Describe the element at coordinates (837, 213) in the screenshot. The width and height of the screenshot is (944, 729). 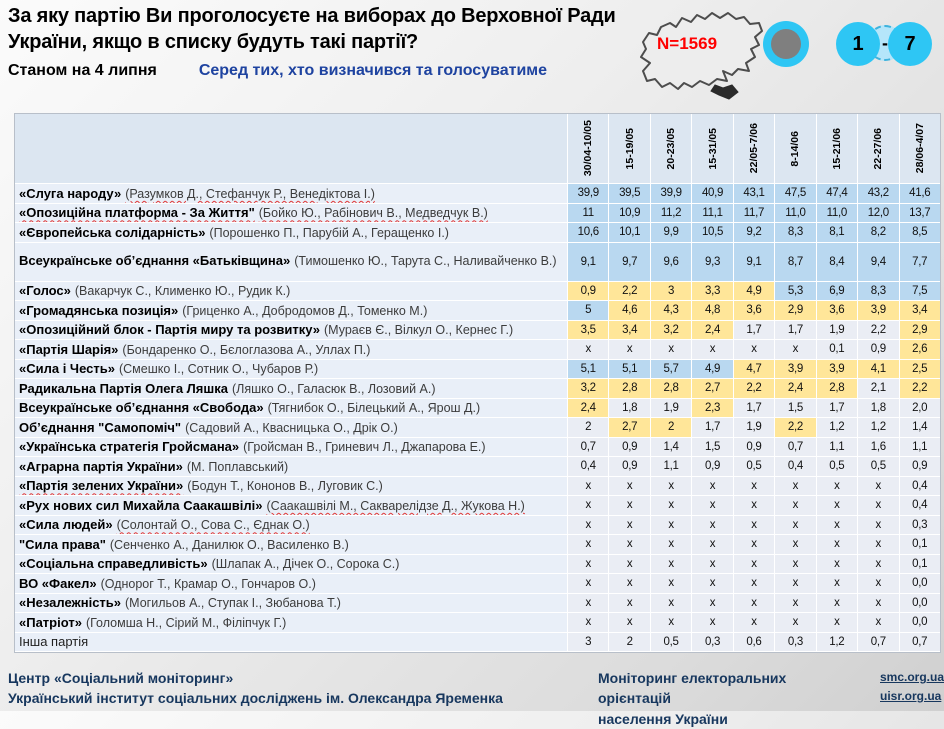
I see `value-cell: 11,0` at that location.